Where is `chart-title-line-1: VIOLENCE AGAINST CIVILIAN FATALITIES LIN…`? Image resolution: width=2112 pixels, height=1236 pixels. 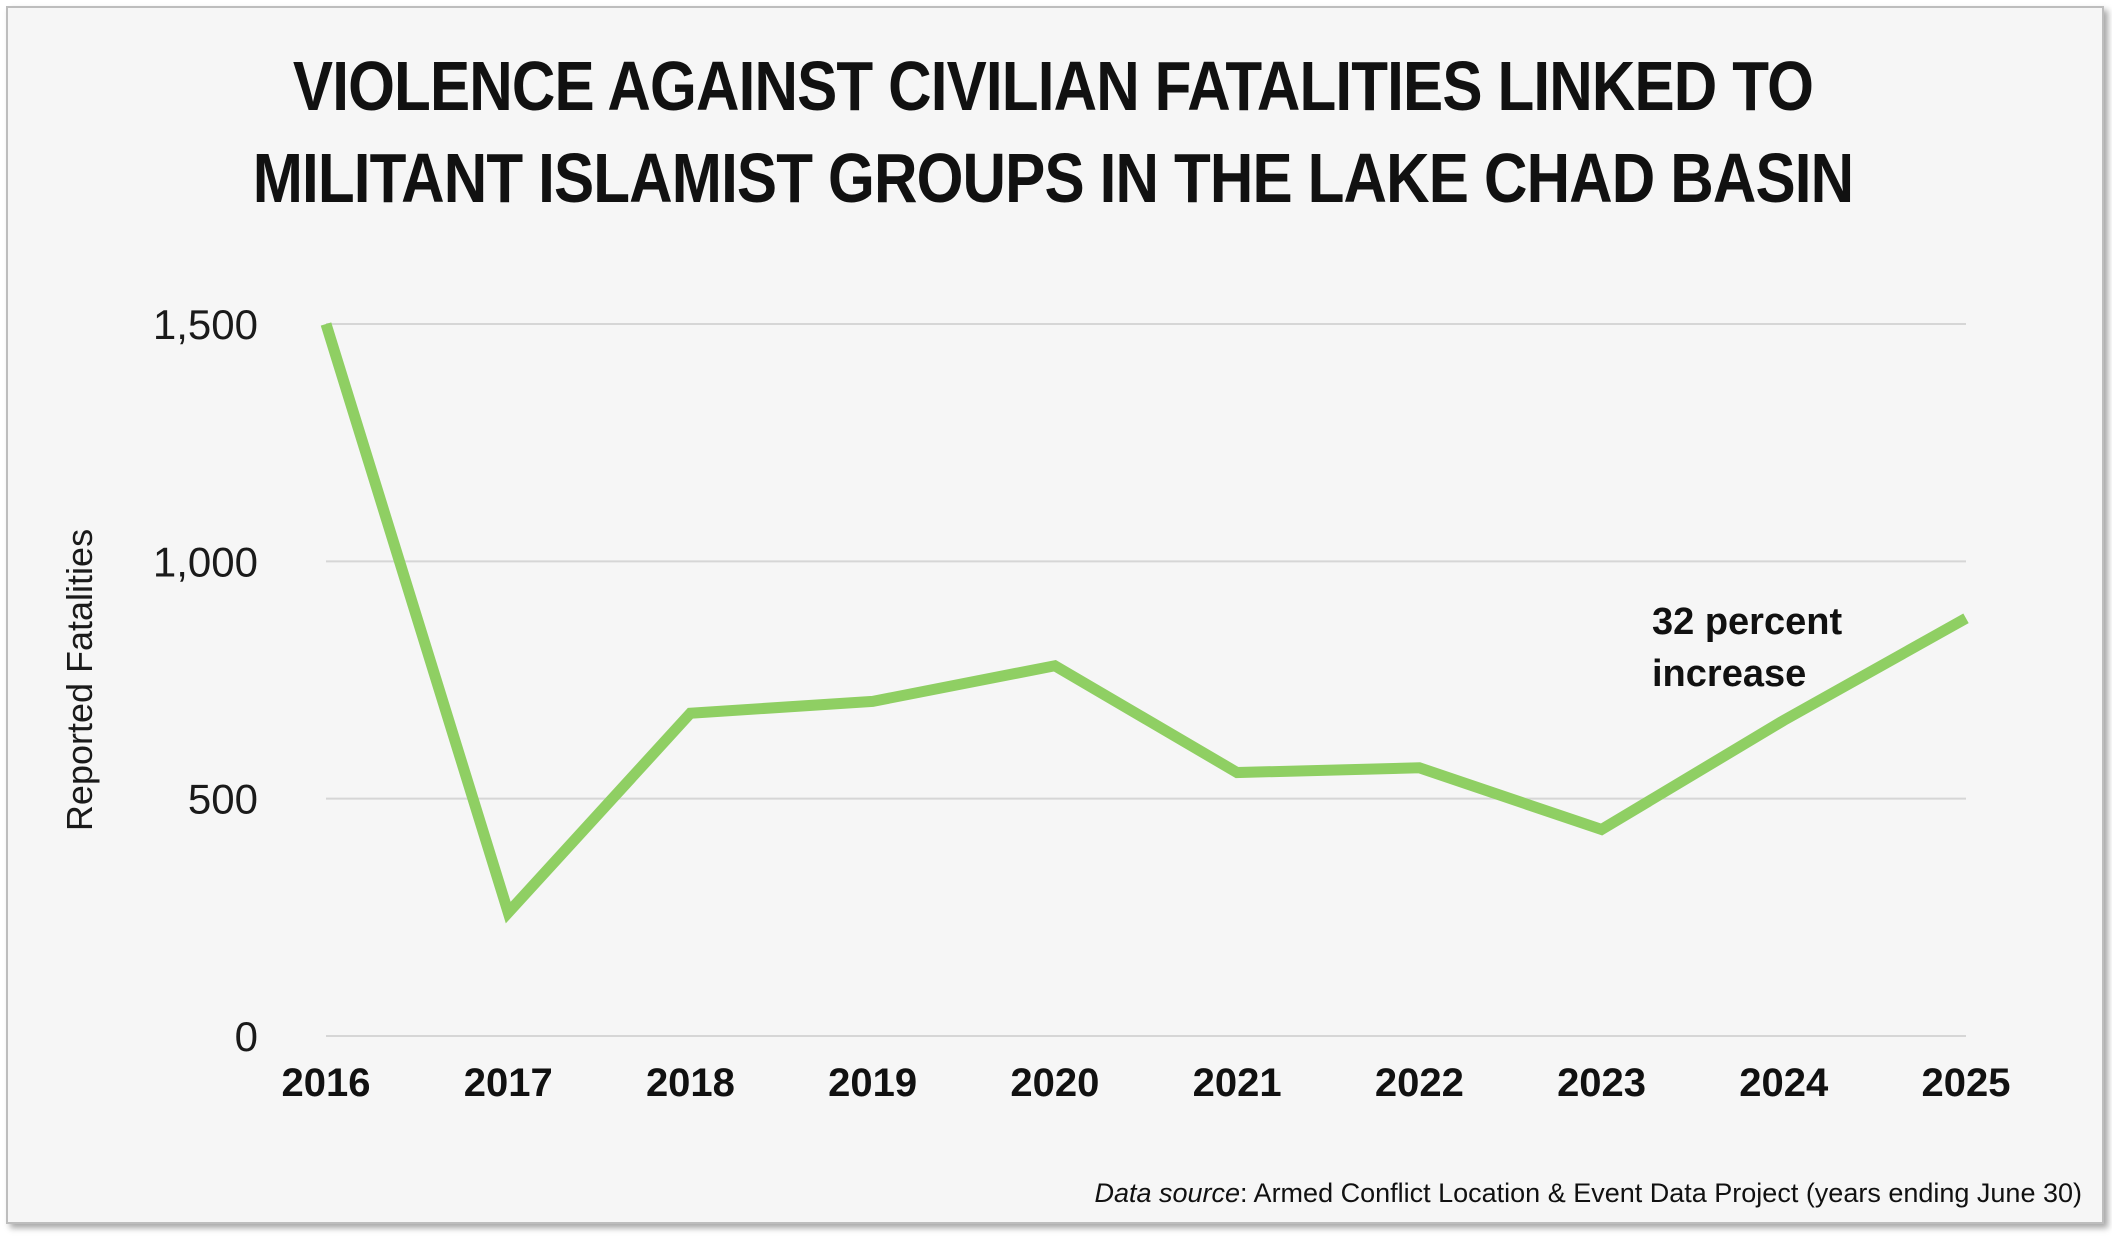 chart-title-line-1: VIOLENCE AGAINST CIVILIAN FATALITIES LIN… is located at coordinates (1053, 86).